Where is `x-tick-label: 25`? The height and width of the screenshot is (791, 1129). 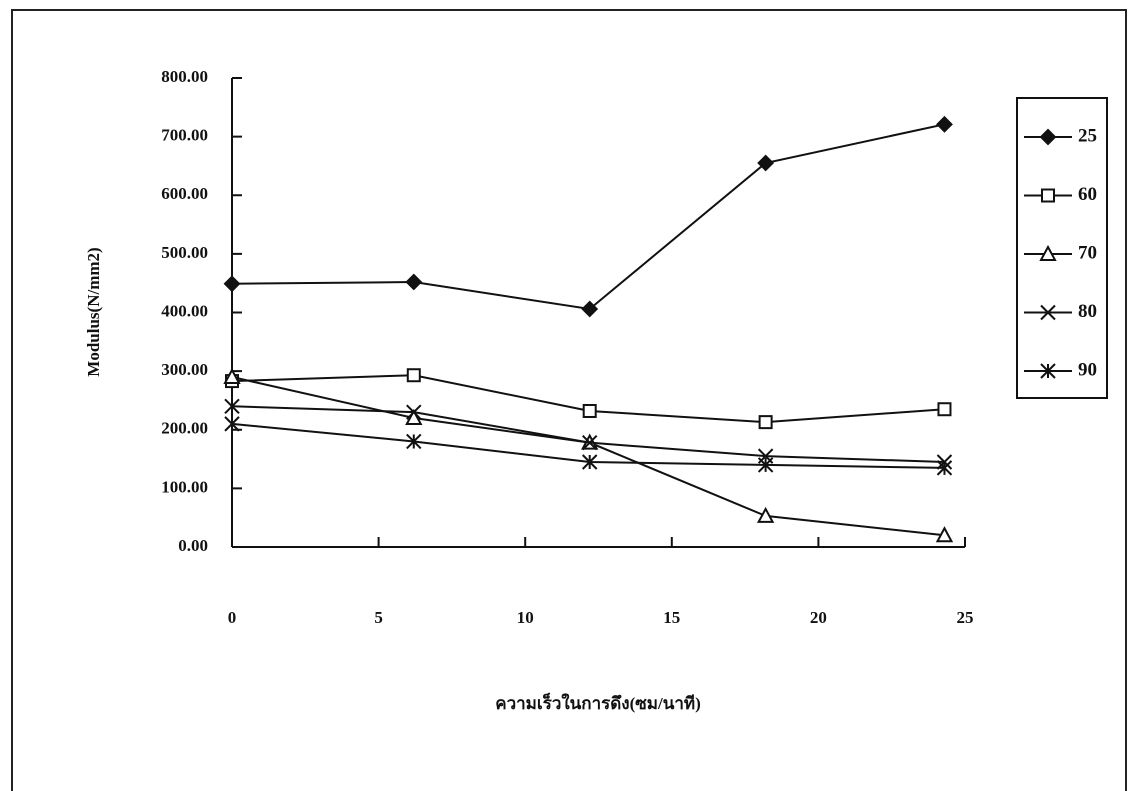
x-tick-label: 25 is located at coordinates (965, 617).